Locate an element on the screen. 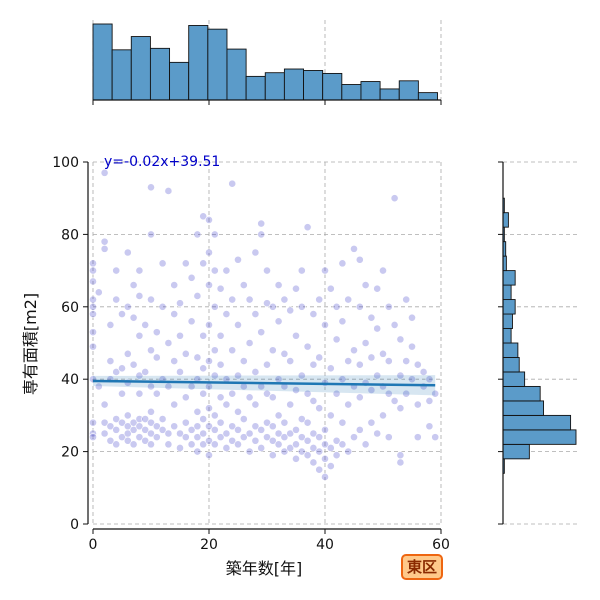  x-tick-label: 60 is located at coordinates (441, 545).